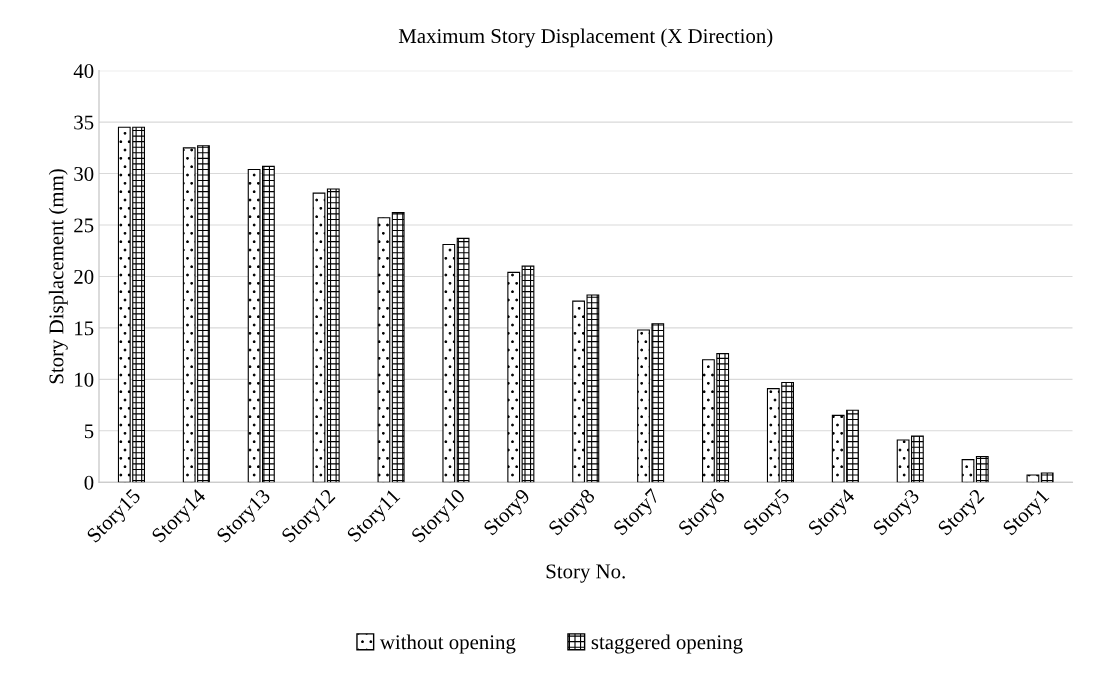  I want to click on y-tick-label: 15, so click(84, 328).